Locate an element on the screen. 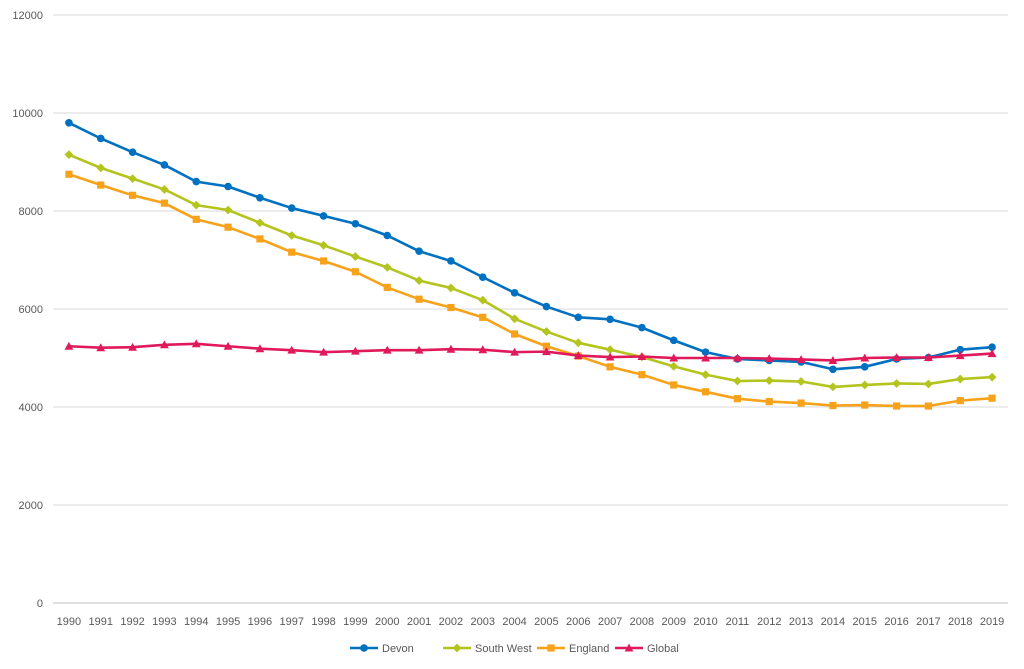 The height and width of the screenshot is (669, 1024). x-tick-label: 2015 is located at coordinates (865, 622).